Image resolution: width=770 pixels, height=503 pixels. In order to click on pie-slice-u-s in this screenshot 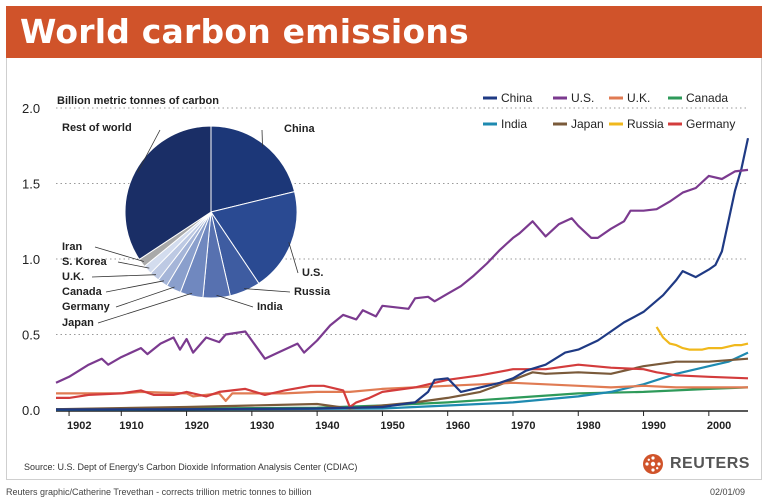, I will do `click(254, 238)`.